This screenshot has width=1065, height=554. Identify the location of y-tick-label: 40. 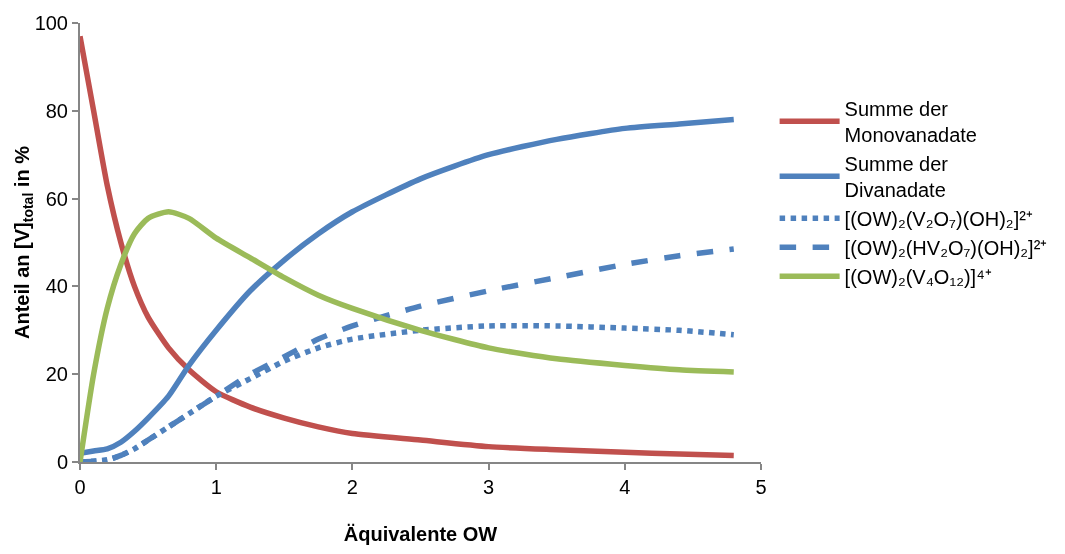
(56, 286).